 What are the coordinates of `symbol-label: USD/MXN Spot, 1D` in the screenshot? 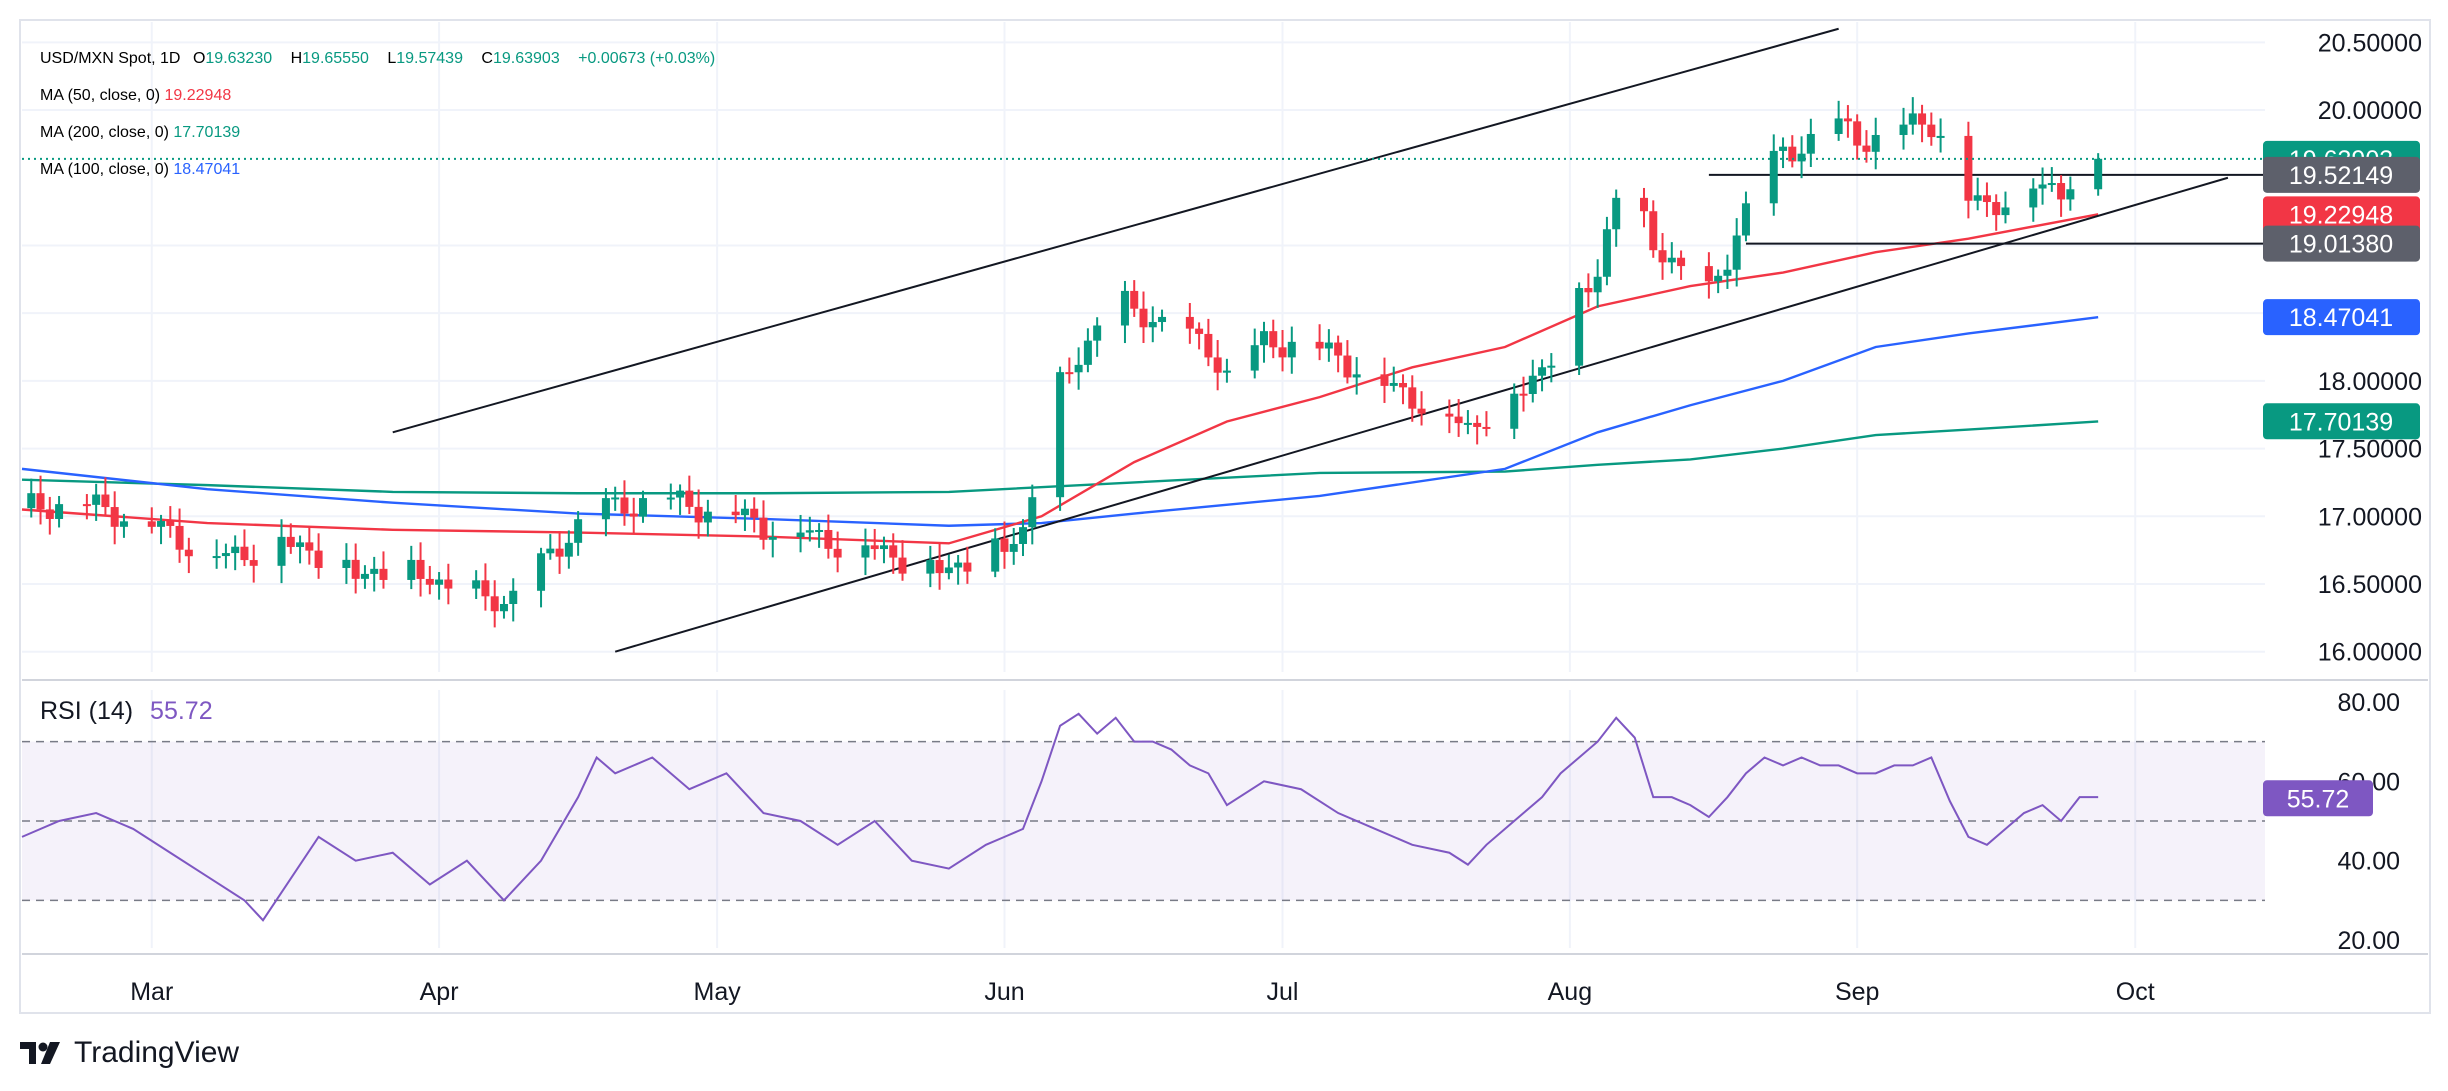 It's located at (110, 58).